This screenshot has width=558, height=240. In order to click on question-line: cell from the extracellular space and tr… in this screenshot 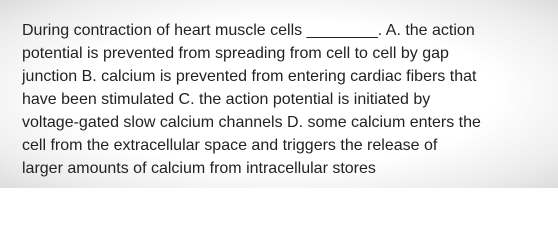, I will do `click(230, 145)`.